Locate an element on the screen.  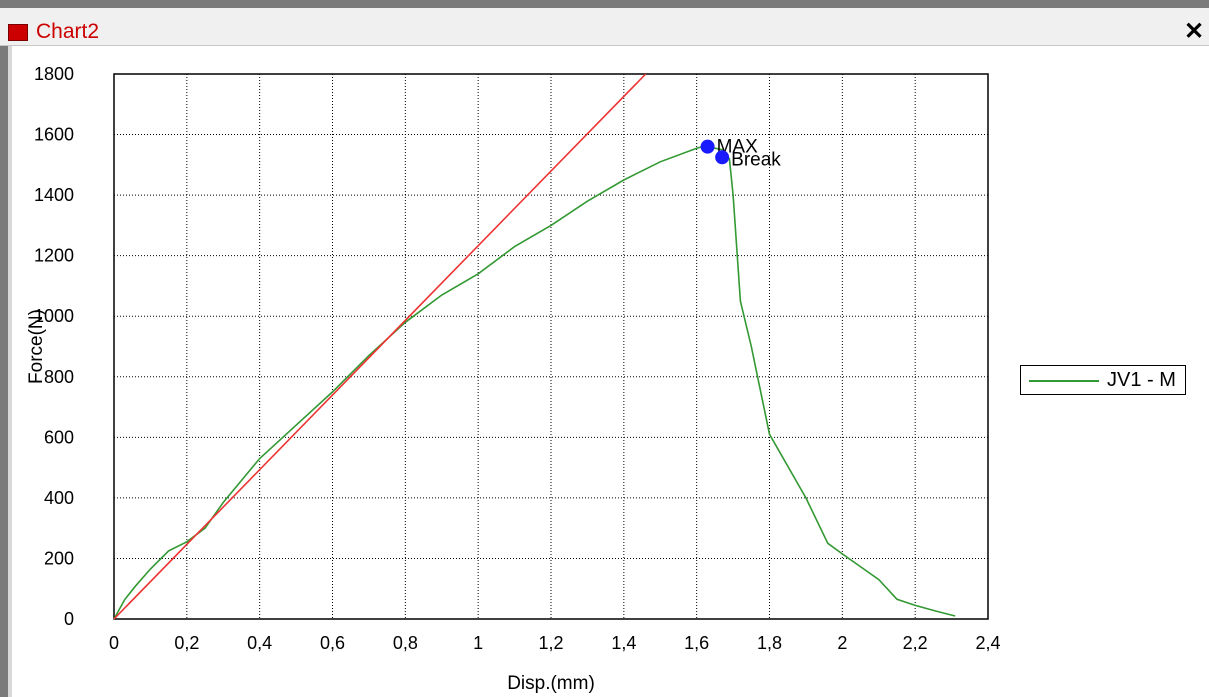
x-tick-label: 2,4 is located at coordinates (987, 643).